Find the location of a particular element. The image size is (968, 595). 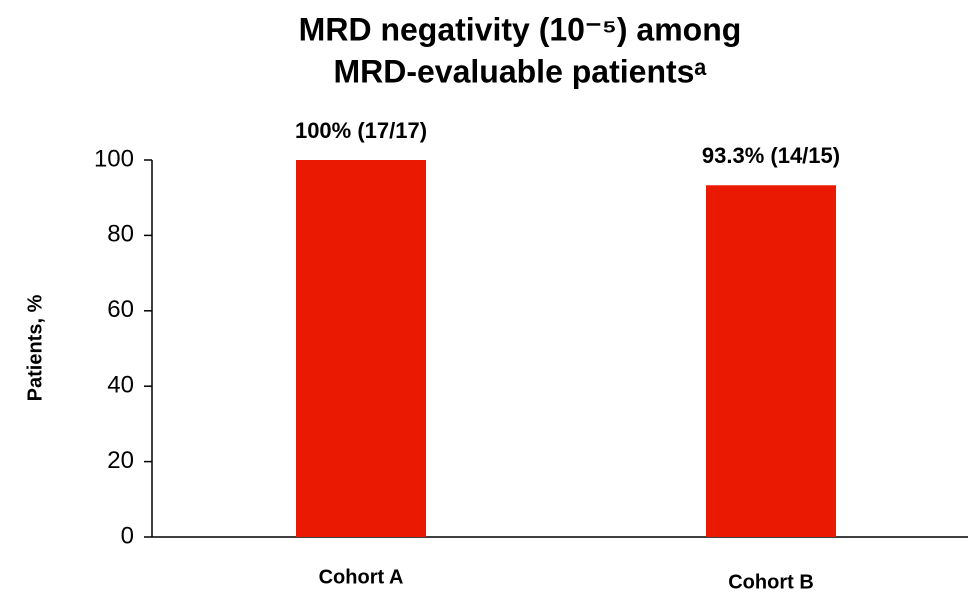

y-tick-label: 40 is located at coordinates (120, 385).